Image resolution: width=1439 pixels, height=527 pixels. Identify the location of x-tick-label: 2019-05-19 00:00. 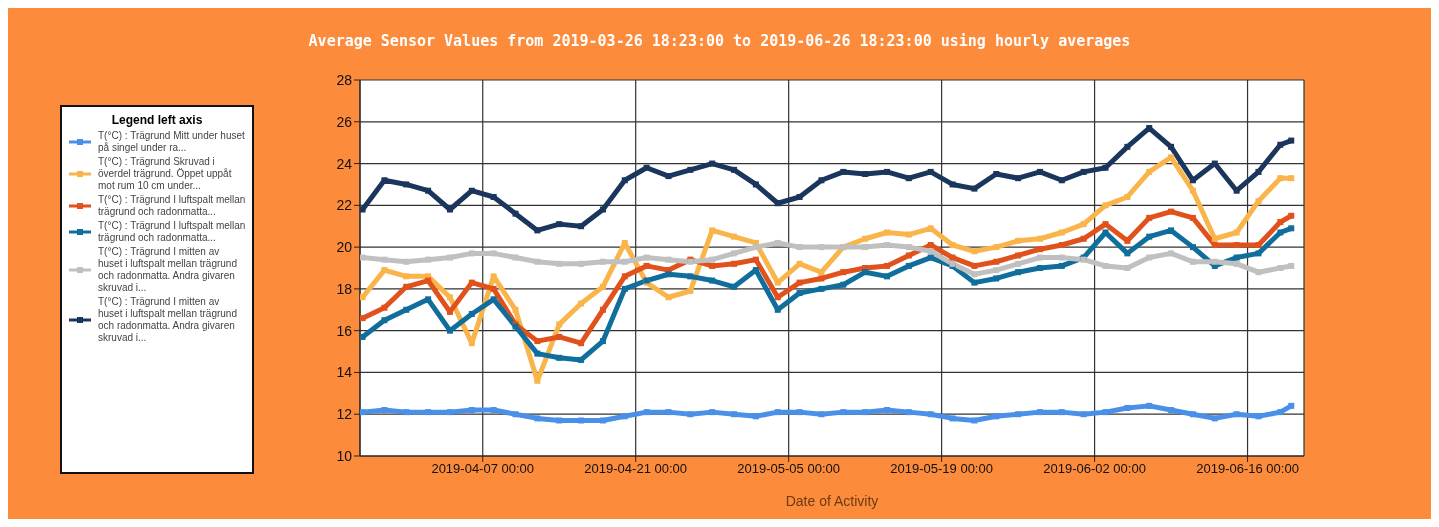
(941, 469).